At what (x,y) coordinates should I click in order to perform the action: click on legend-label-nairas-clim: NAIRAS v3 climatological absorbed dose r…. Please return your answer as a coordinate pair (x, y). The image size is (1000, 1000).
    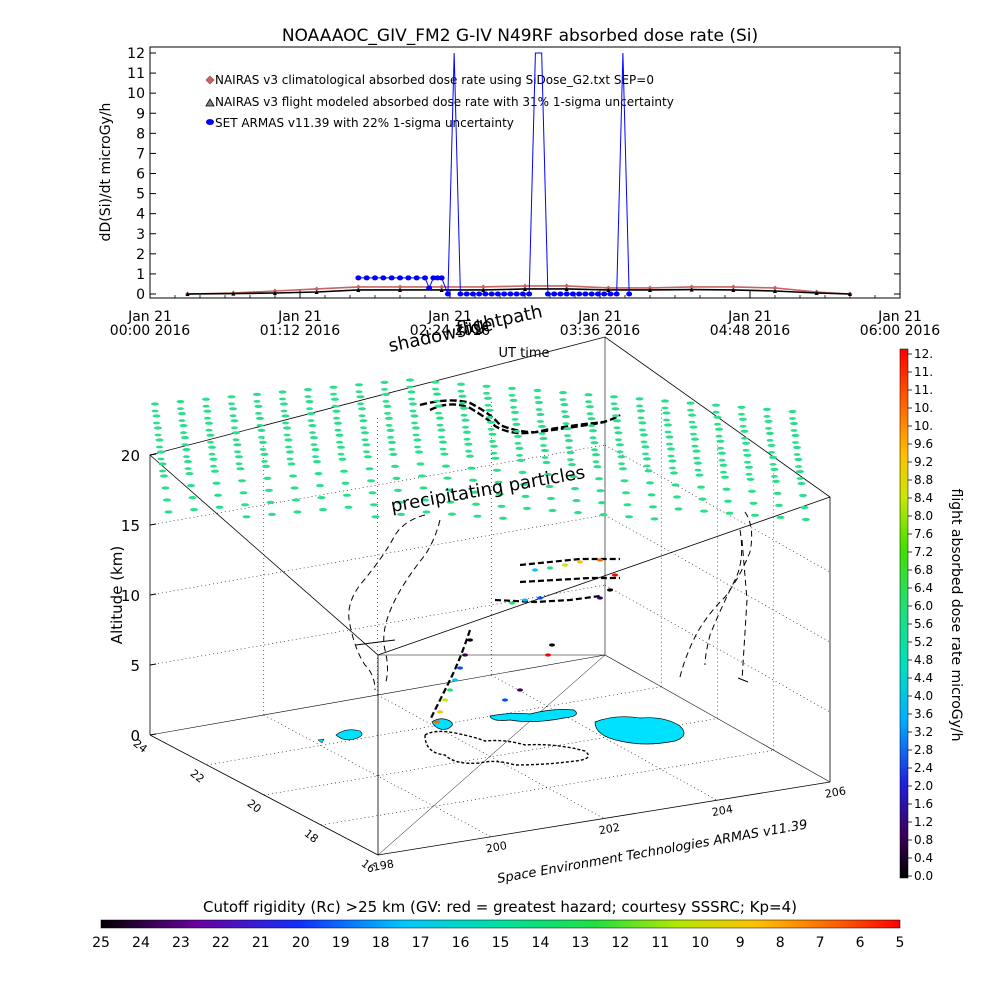
    Looking at the image, I should click on (434, 80).